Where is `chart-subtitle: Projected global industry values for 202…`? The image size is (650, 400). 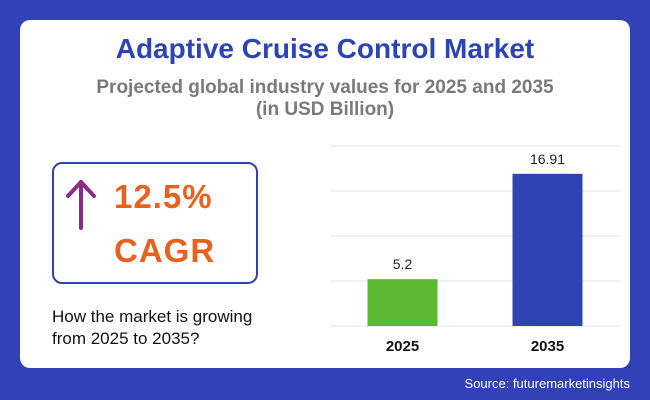
chart-subtitle: Projected global industry values for 202… is located at coordinates (325, 99).